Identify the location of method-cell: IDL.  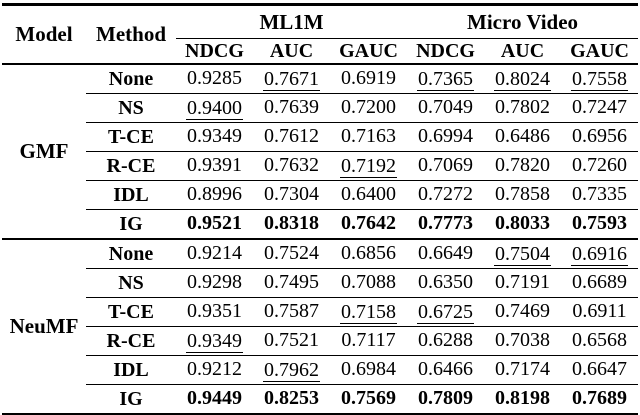
(131, 195).